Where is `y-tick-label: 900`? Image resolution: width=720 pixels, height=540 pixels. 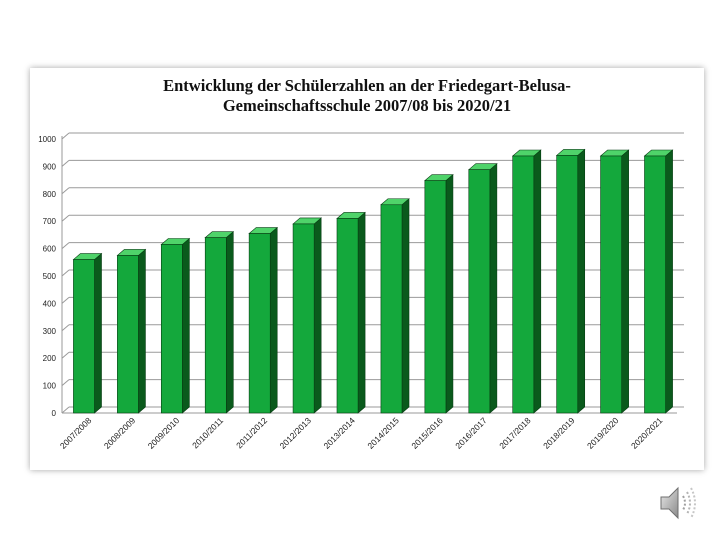
y-tick-label: 900 is located at coordinates (50, 166).